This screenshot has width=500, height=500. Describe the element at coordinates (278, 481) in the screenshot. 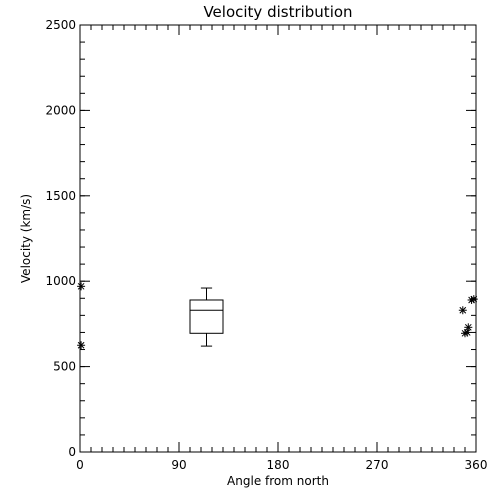

I see `x-axis-label: Angle from north` at that location.